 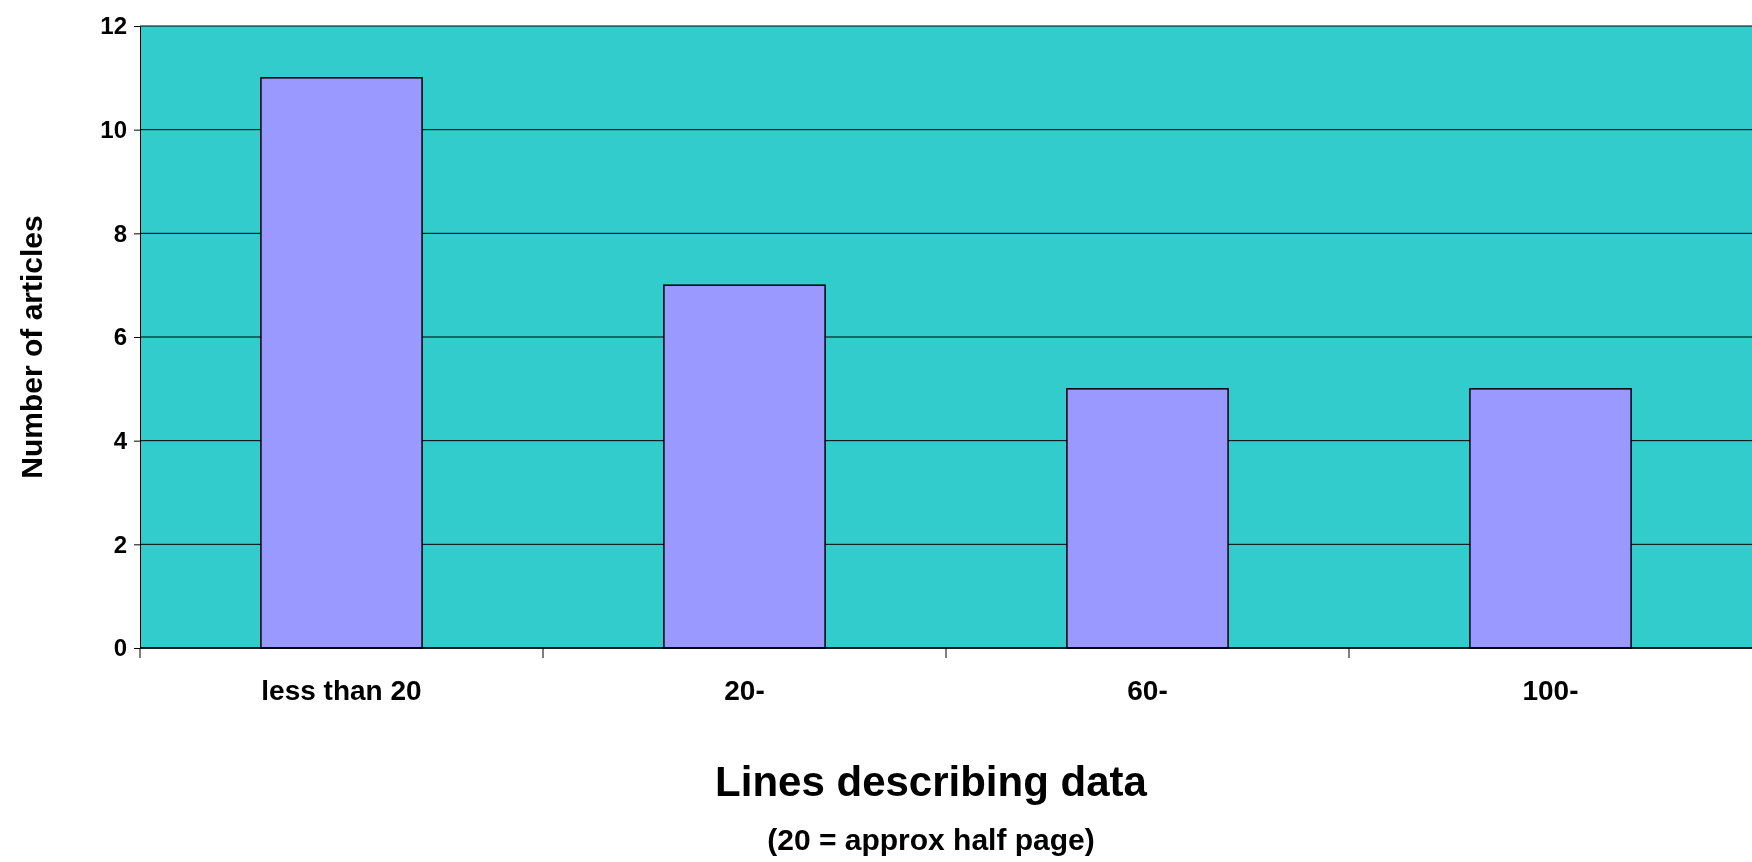 What do you see at coordinates (120, 440) in the screenshot?
I see `y-tick-label: 4` at bounding box center [120, 440].